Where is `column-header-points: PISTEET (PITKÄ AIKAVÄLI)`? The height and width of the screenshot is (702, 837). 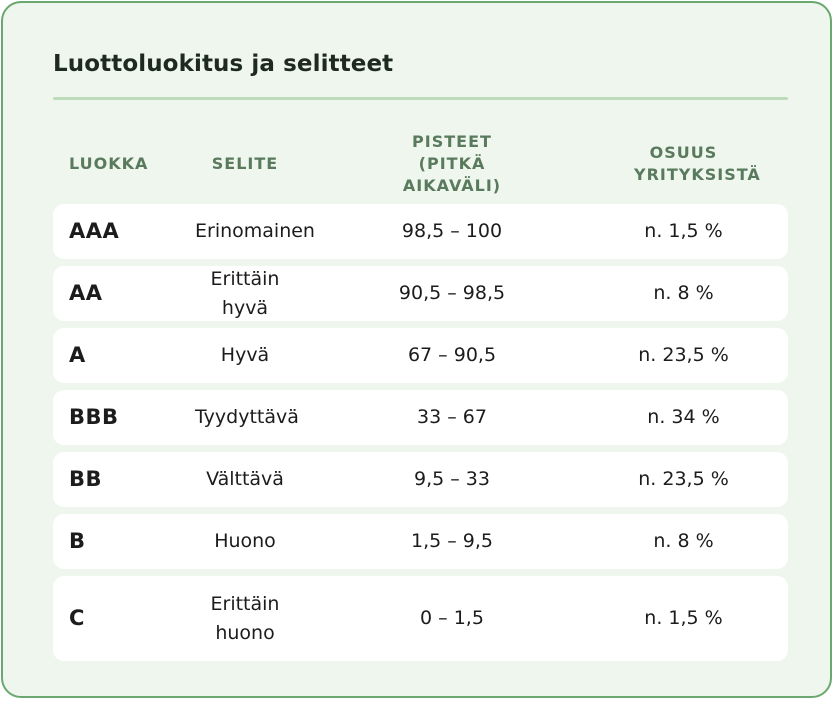
column-header-points: PISTEET (PITKÄ AIKAVÄLI) is located at coordinates (452, 163).